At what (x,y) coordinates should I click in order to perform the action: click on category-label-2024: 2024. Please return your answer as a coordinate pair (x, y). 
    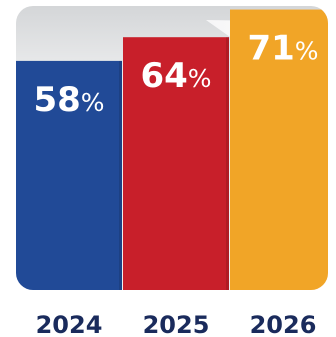
    Looking at the image, I should click on (69, 324).